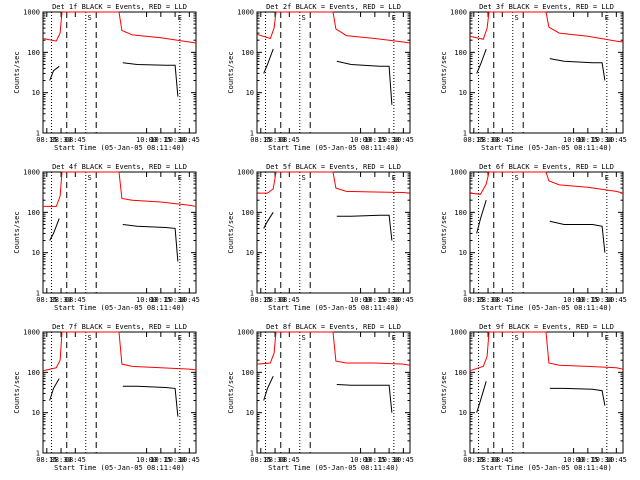 Image resolution: width=640 pixels, height=480 pixels. I want to click on panel-title: Det 9f BLACK = Events, RED = LLD, so click(546, 327).